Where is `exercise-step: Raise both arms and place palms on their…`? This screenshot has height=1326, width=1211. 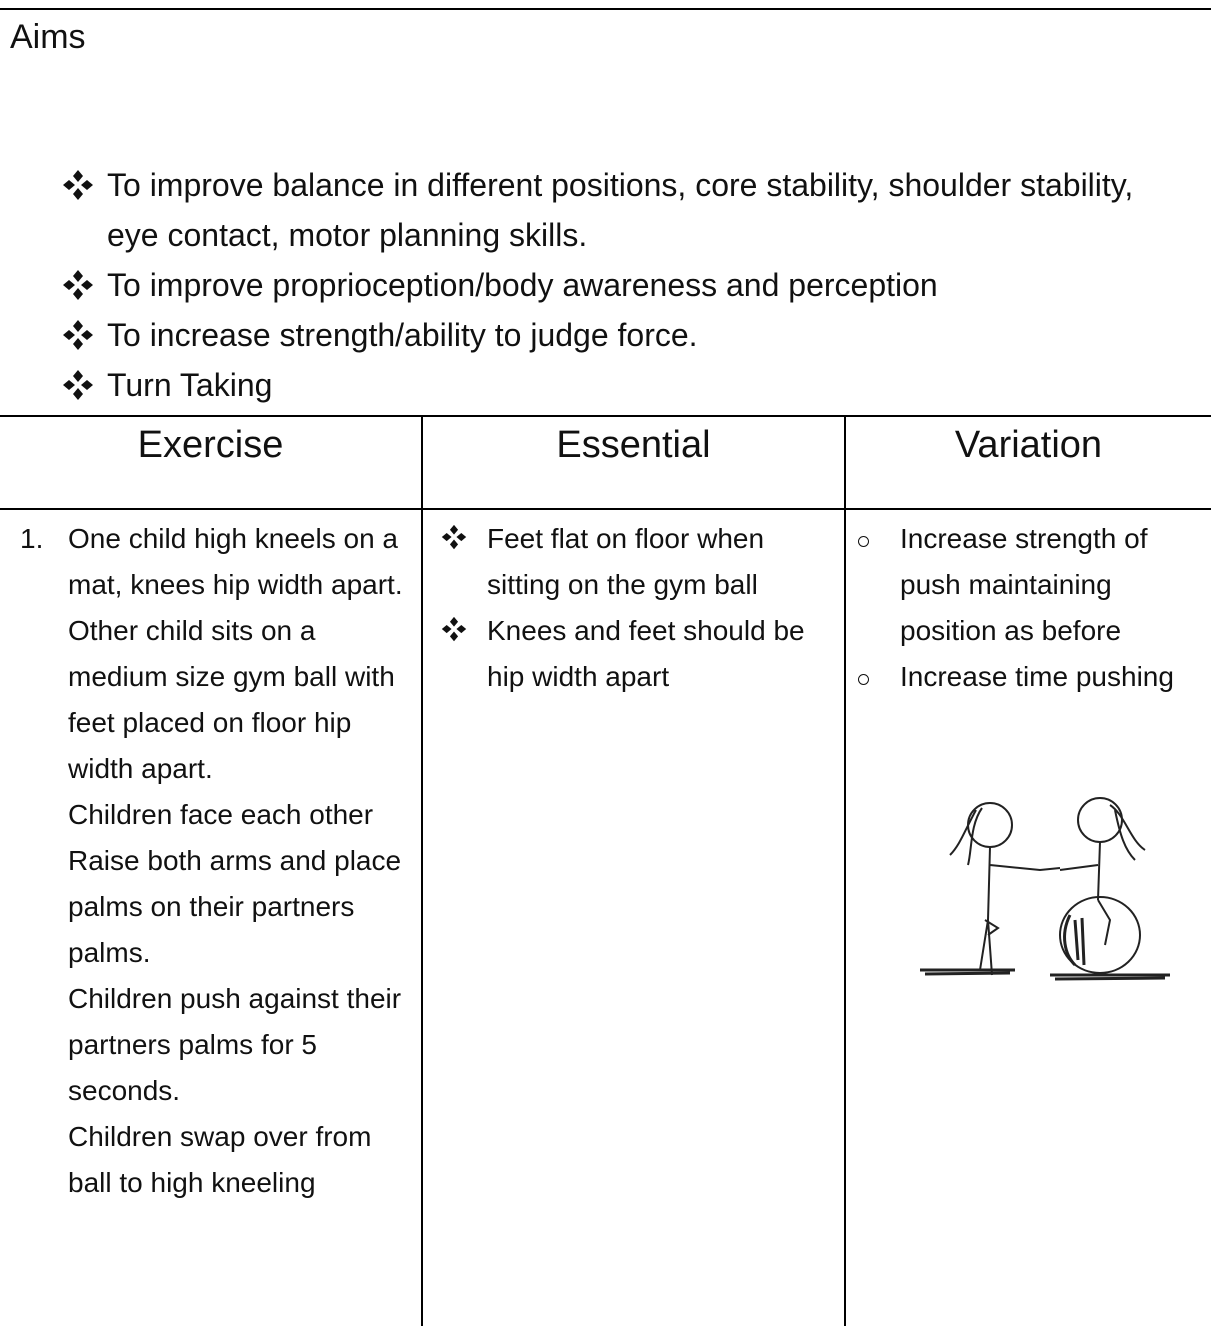 exercise-step: Raise both arms and place palms on their… is located at coordinates (235, 906).